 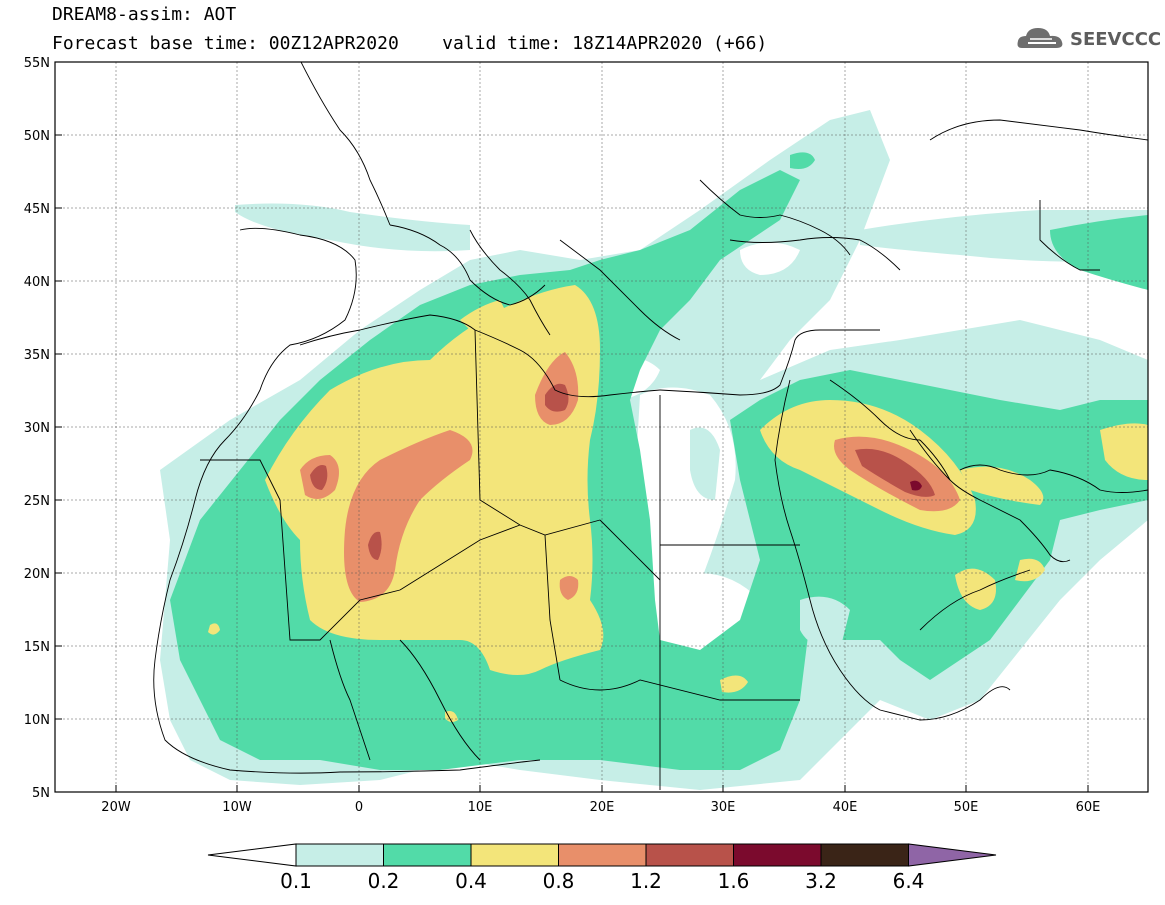 What do you see at coordinates (359, 807) in the screenshot?
I see `lon-label: 0` at bounding box center [359, 807].